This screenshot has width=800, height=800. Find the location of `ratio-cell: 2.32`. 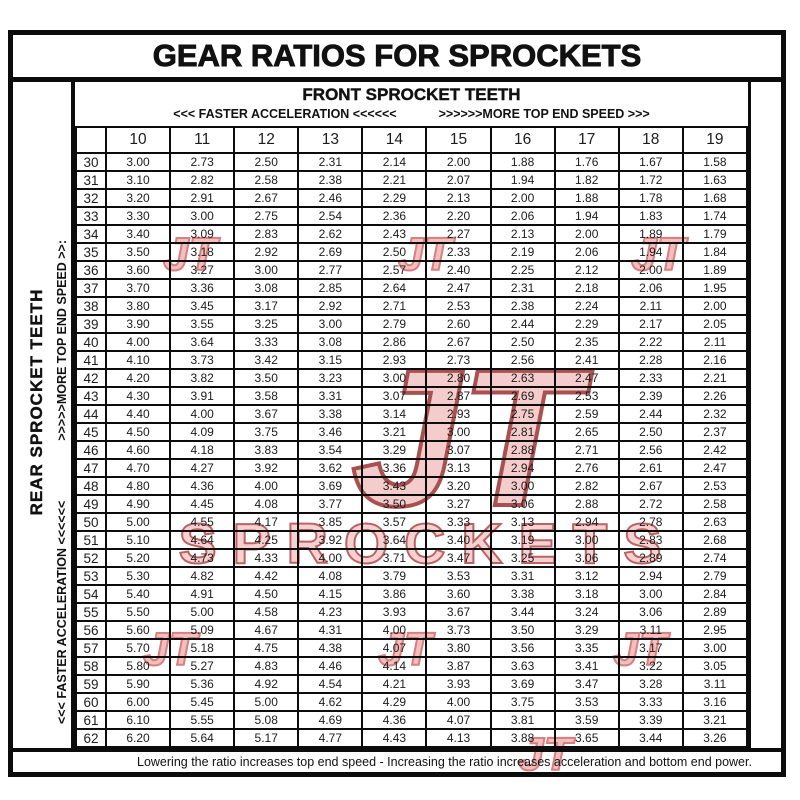

ratio-cell: 2.32 is located at coordinates (715, 414).